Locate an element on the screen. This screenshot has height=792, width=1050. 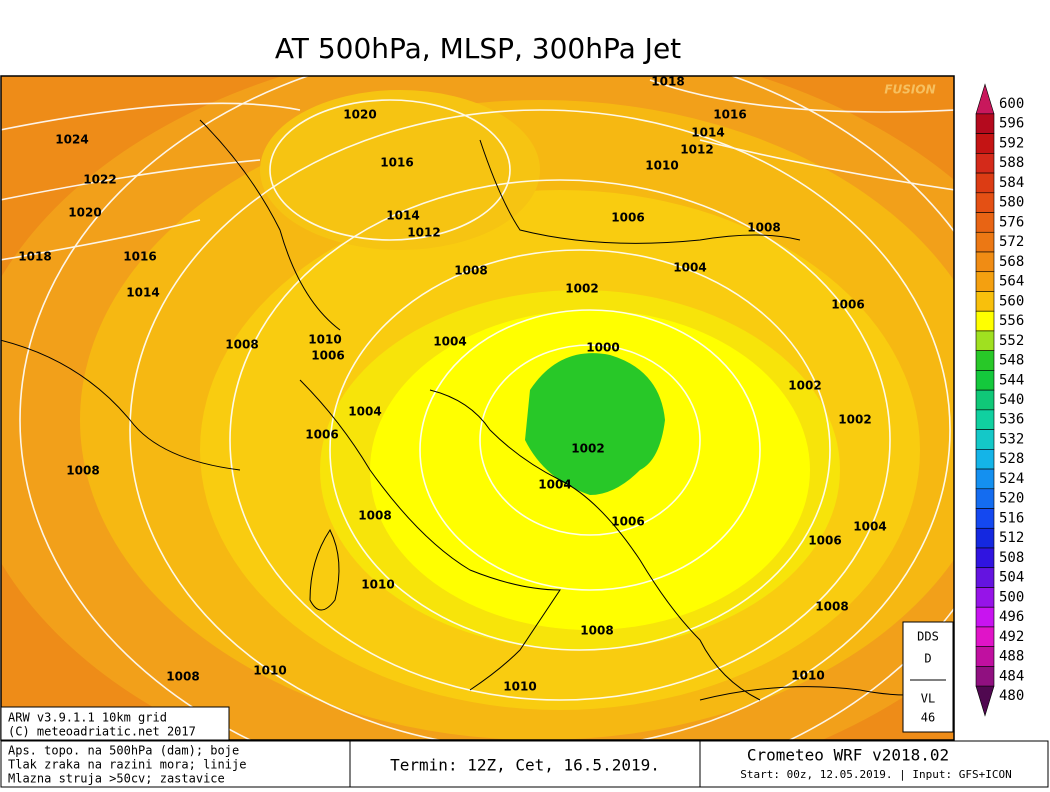
colorbar-label: 552 is located at coordinates (1011, 341).